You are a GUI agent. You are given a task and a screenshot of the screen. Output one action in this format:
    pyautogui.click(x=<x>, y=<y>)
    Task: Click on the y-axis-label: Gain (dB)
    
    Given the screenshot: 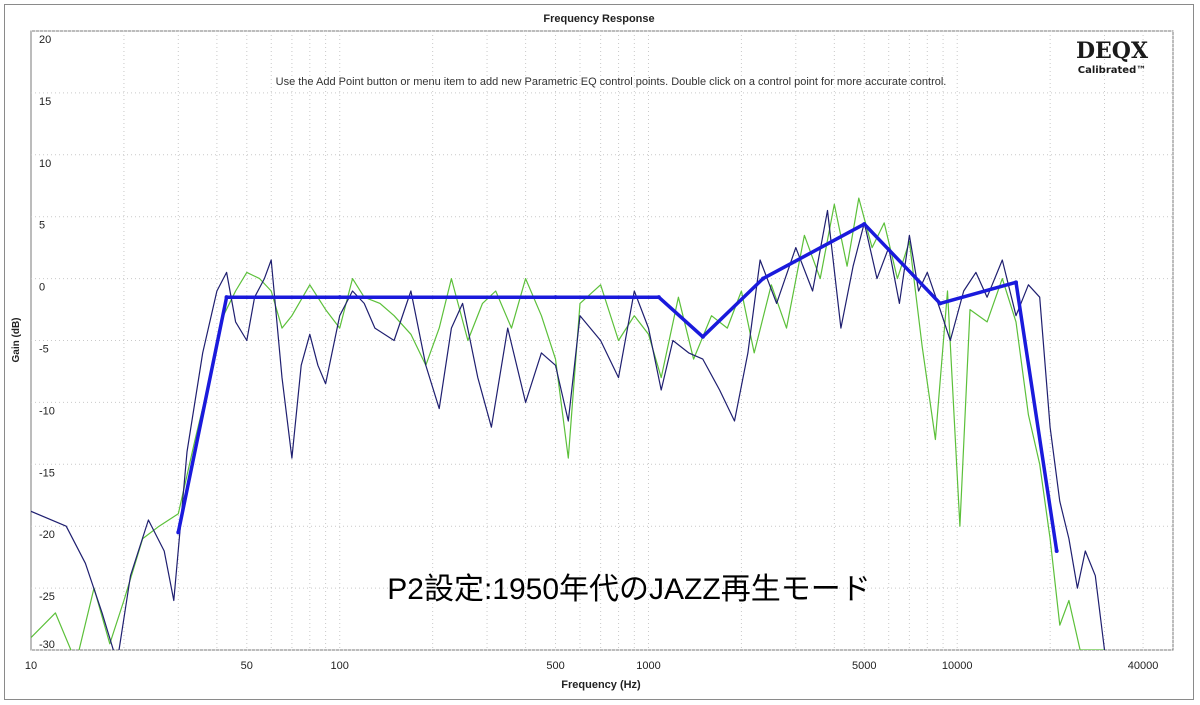 What is the action you would take?
    pyautogui.click(x=16, y=340)
    